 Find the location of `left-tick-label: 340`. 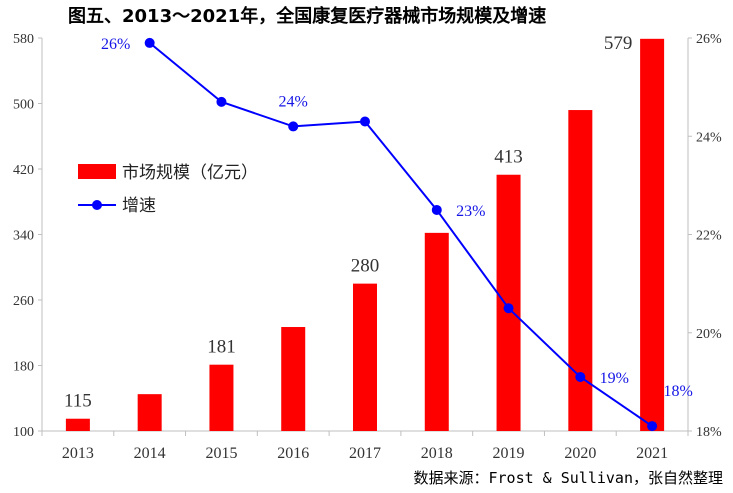

left-tick-label: 340 is located at coordinates (23, 236).